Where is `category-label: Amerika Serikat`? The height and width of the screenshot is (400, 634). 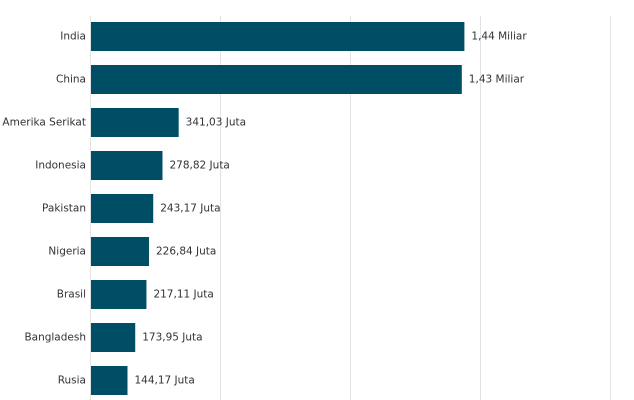
category-label: Amerika Serikat is located at coordinates (44, 123).